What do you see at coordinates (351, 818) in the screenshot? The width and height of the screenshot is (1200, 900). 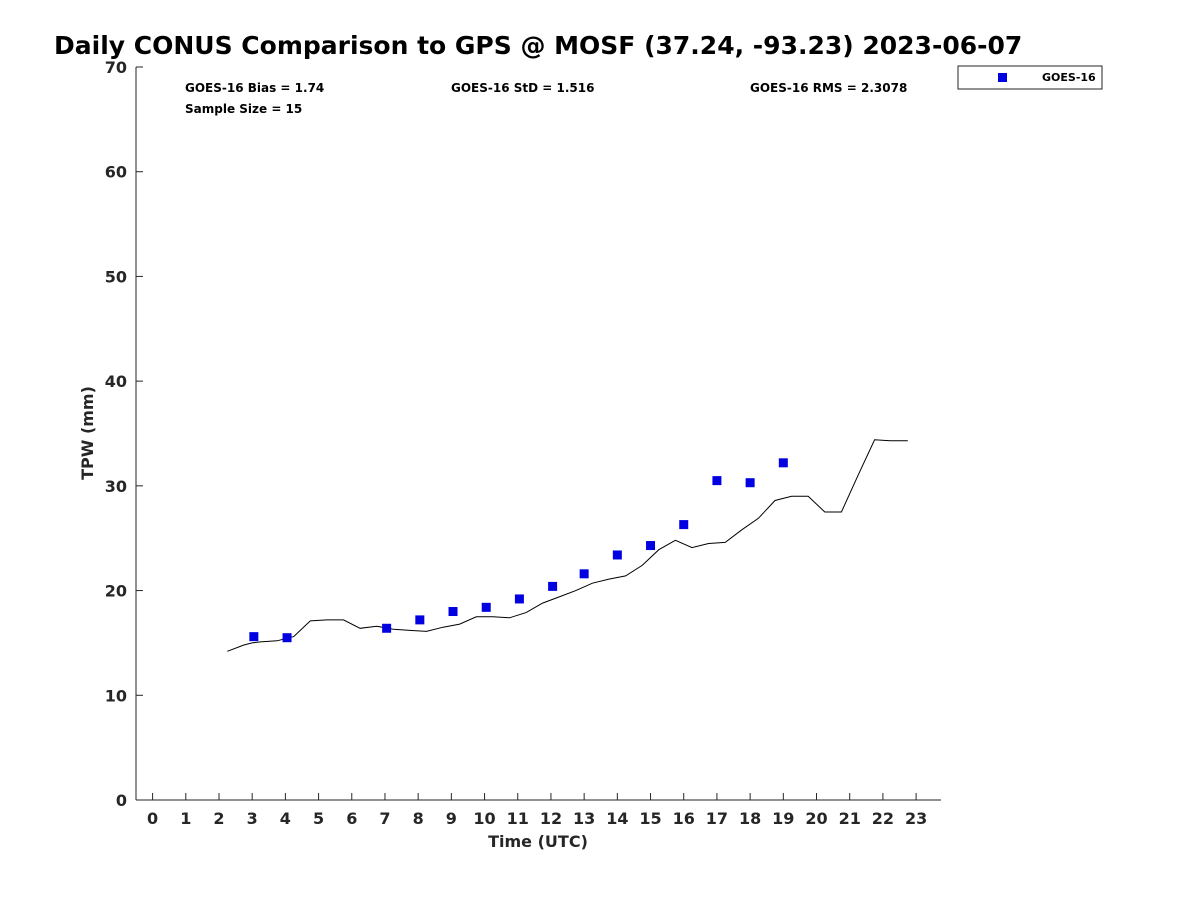 I see `x-tick-label: 6` at bounding box center [351, 818].